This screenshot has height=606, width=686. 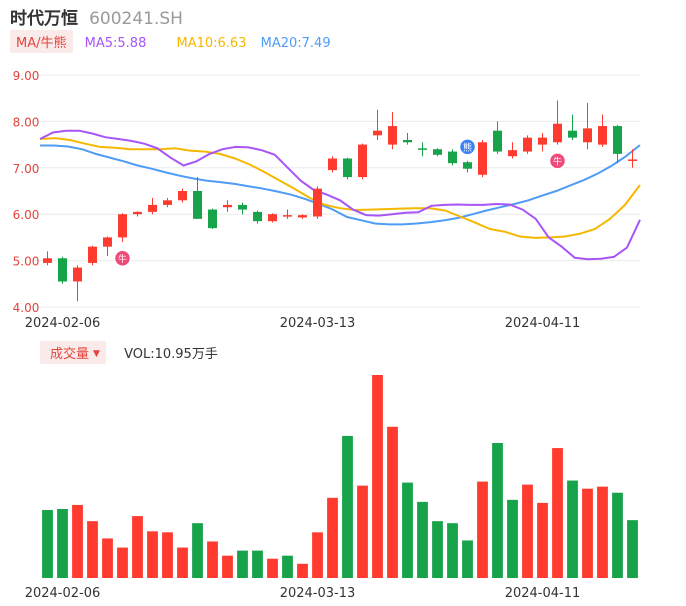 I want to click on stock-header: 时代万恒 600241.SH, so click(x=96, y=16).